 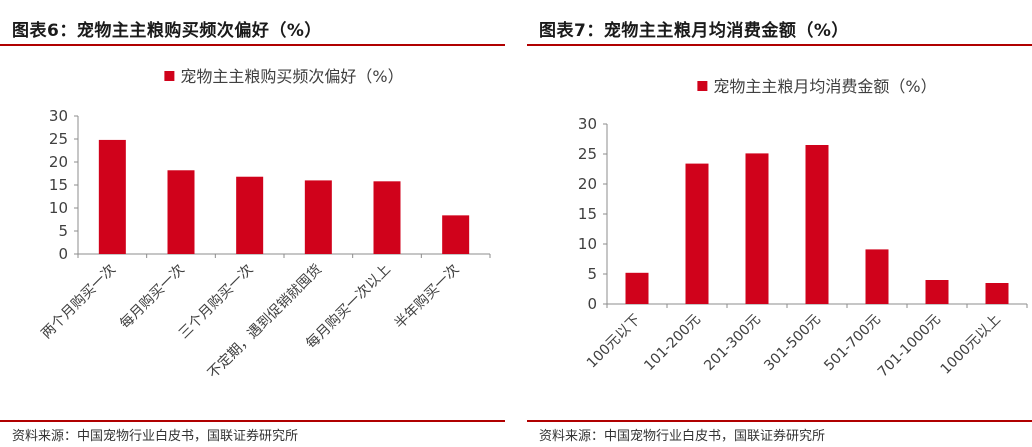 What do you see at coordinates (852, 343) in the screenshot?
I see `x-tick-label: 501-700元` at bounding box center [852, 343].